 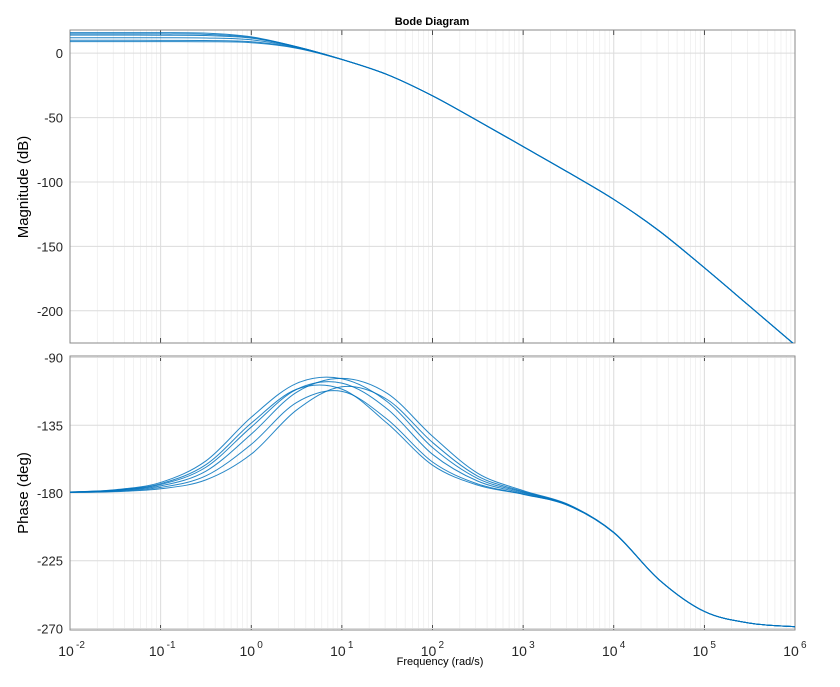 I want to click on y-tick-label: 0, so click(x=59, y=53).